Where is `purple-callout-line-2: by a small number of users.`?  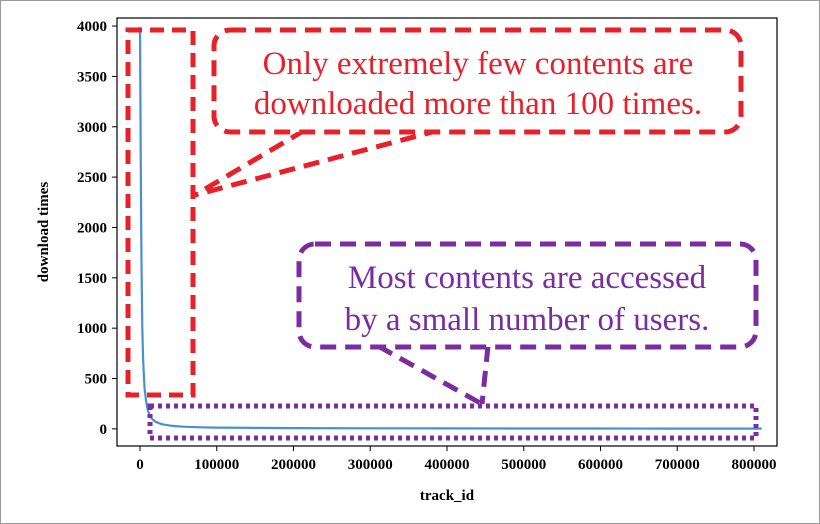 purple-callout-line-2: by a small number of users. is located at coordinates (527, 320).